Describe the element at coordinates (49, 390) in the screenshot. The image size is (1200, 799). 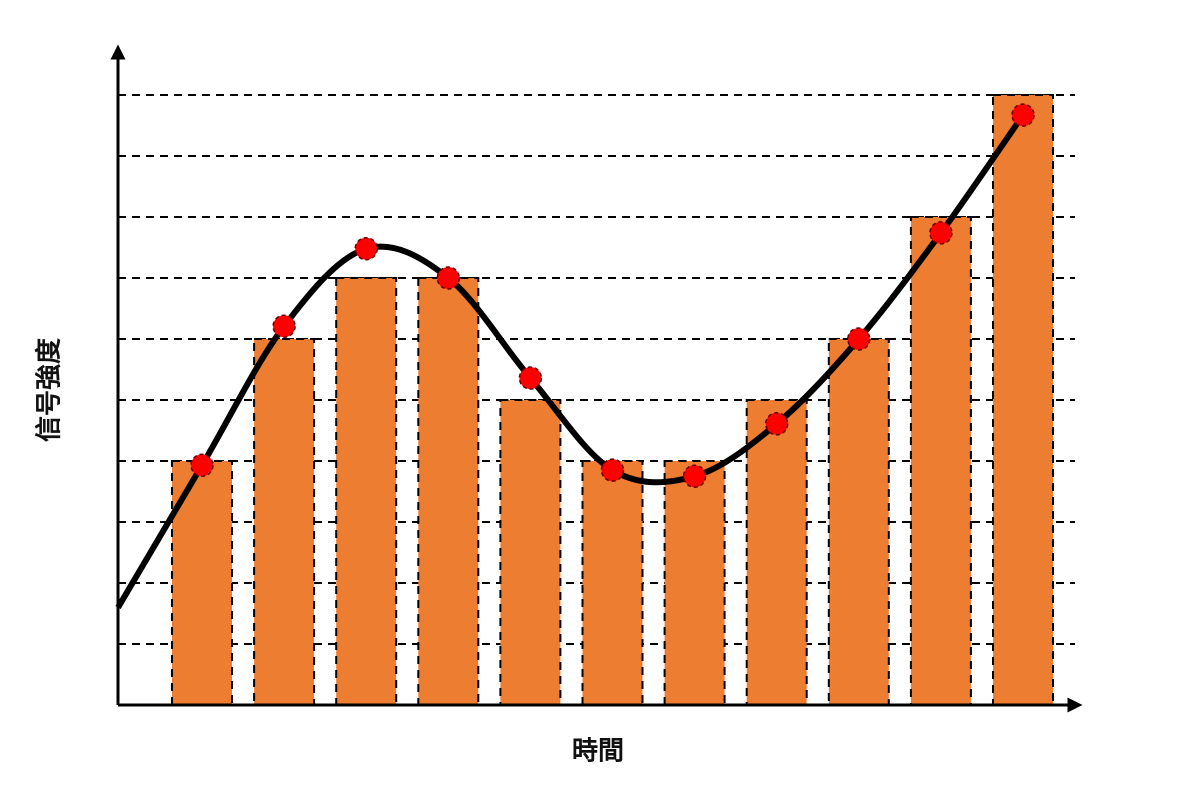
I see `y-axis-label: 信号強度` at that location.